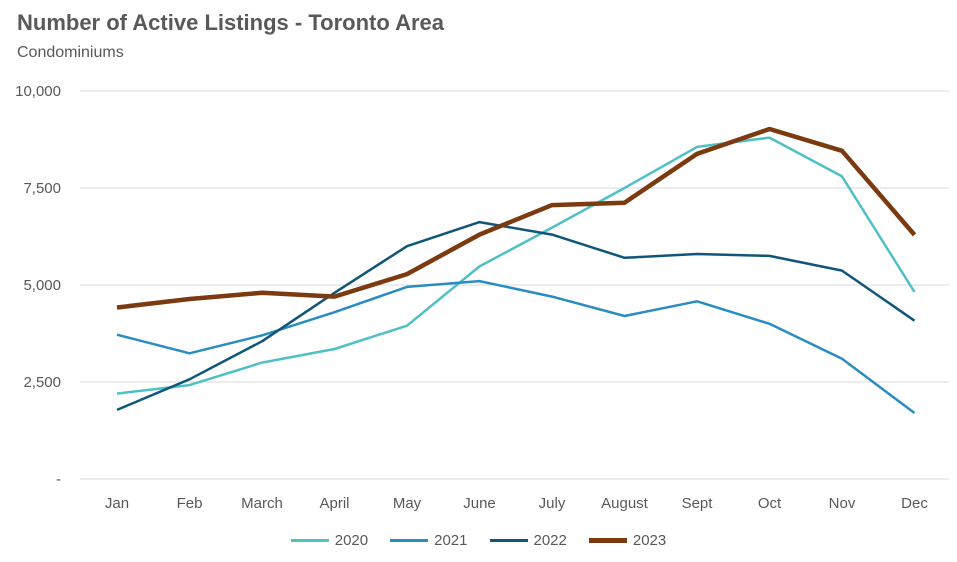 This screenshot has height=562, width=957. Describe the element at coordinates (479, 503) in the screenshot. I see `x-tick-label: June` at that location.